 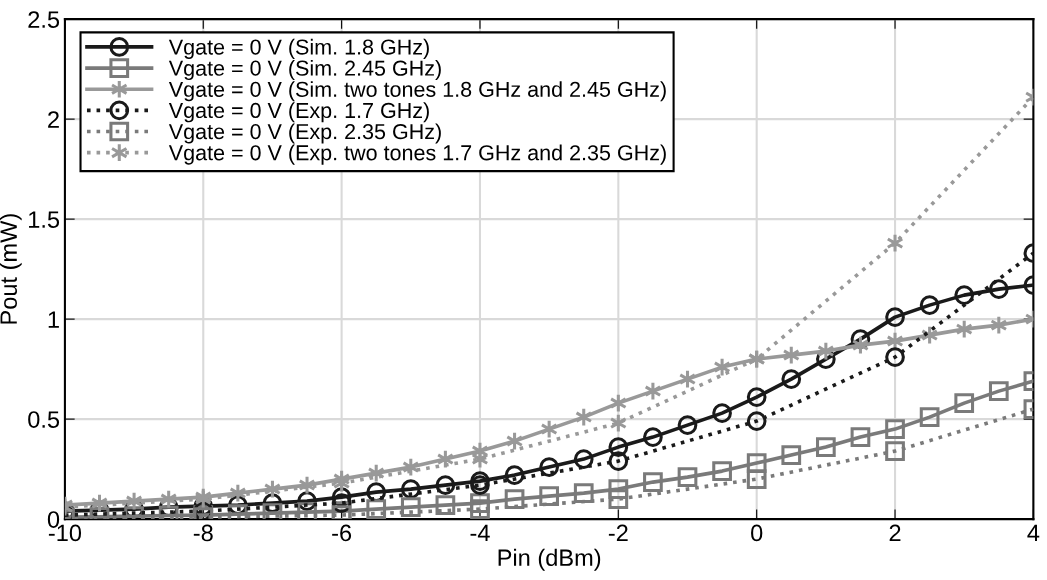 I want to click on y-tick-label: 2, so click(x=53, y=119).